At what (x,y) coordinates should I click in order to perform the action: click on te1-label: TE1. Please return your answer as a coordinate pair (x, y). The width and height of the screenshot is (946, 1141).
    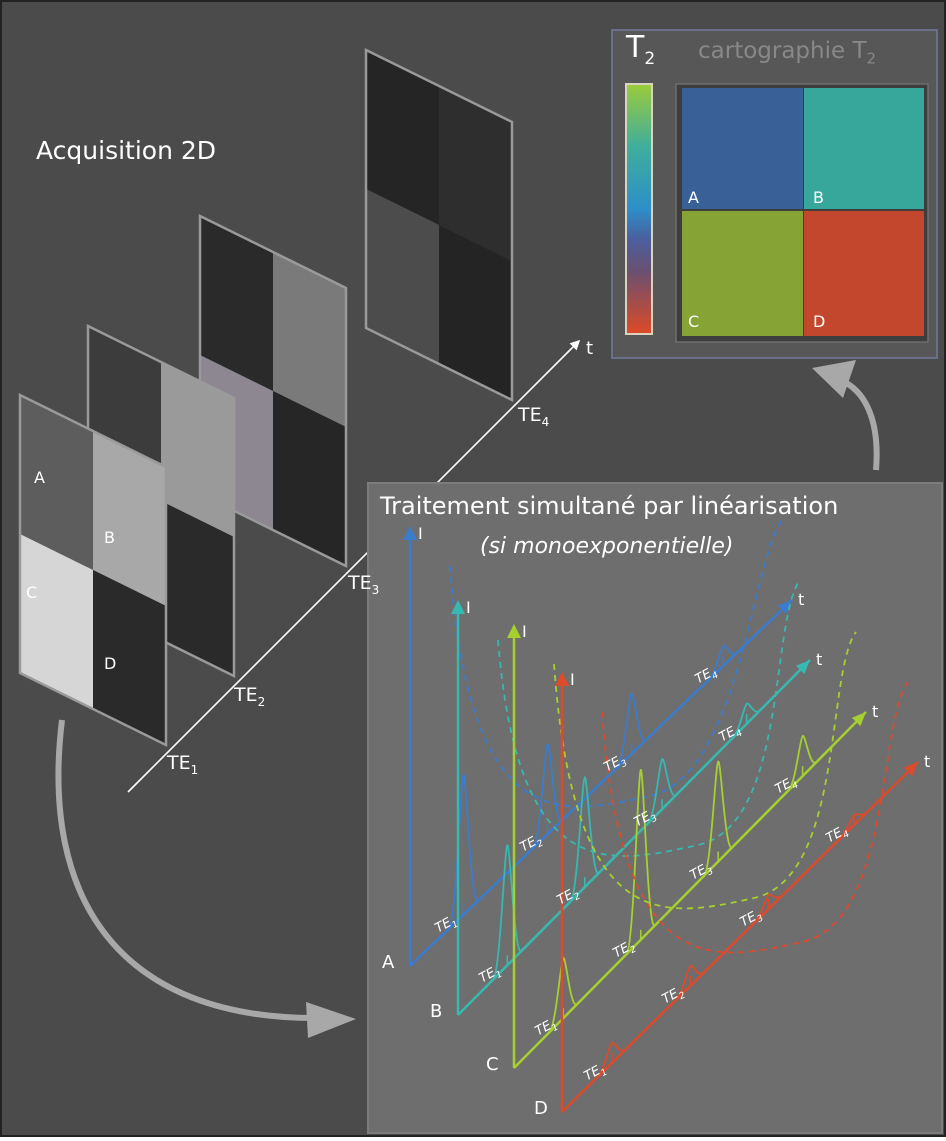
    Looking at the image, I should click on (182, 764).